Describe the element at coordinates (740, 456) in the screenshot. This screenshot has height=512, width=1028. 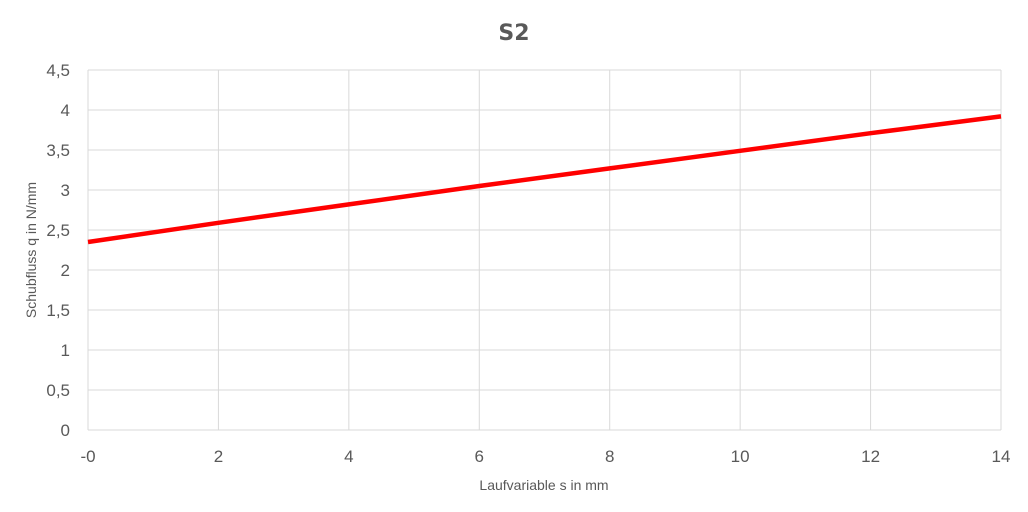
I see `x-tick-label: 10` at that location.